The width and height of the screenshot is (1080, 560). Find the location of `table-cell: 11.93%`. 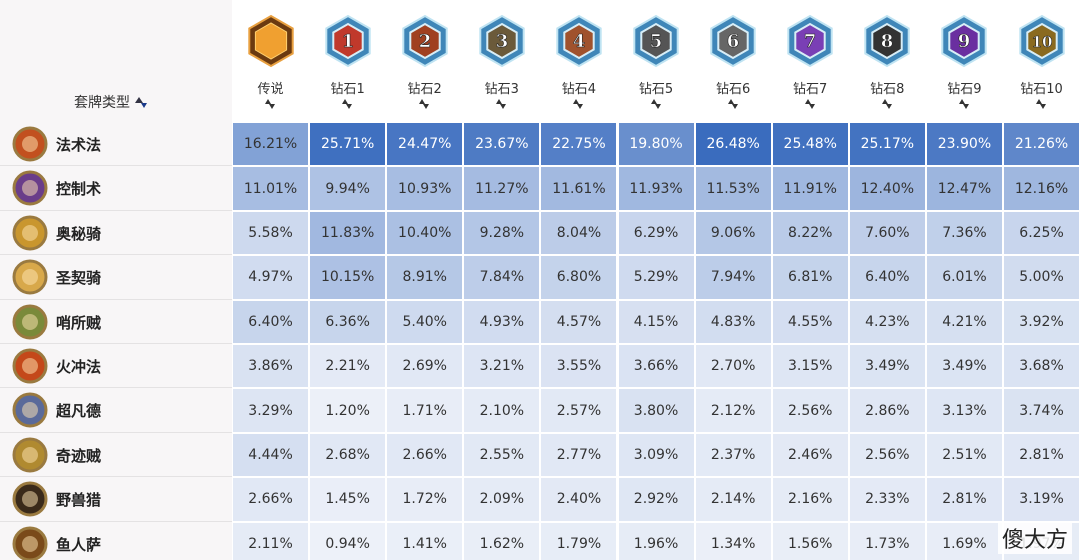

table-cell: 11.93% is located at coordinates (656, 188).